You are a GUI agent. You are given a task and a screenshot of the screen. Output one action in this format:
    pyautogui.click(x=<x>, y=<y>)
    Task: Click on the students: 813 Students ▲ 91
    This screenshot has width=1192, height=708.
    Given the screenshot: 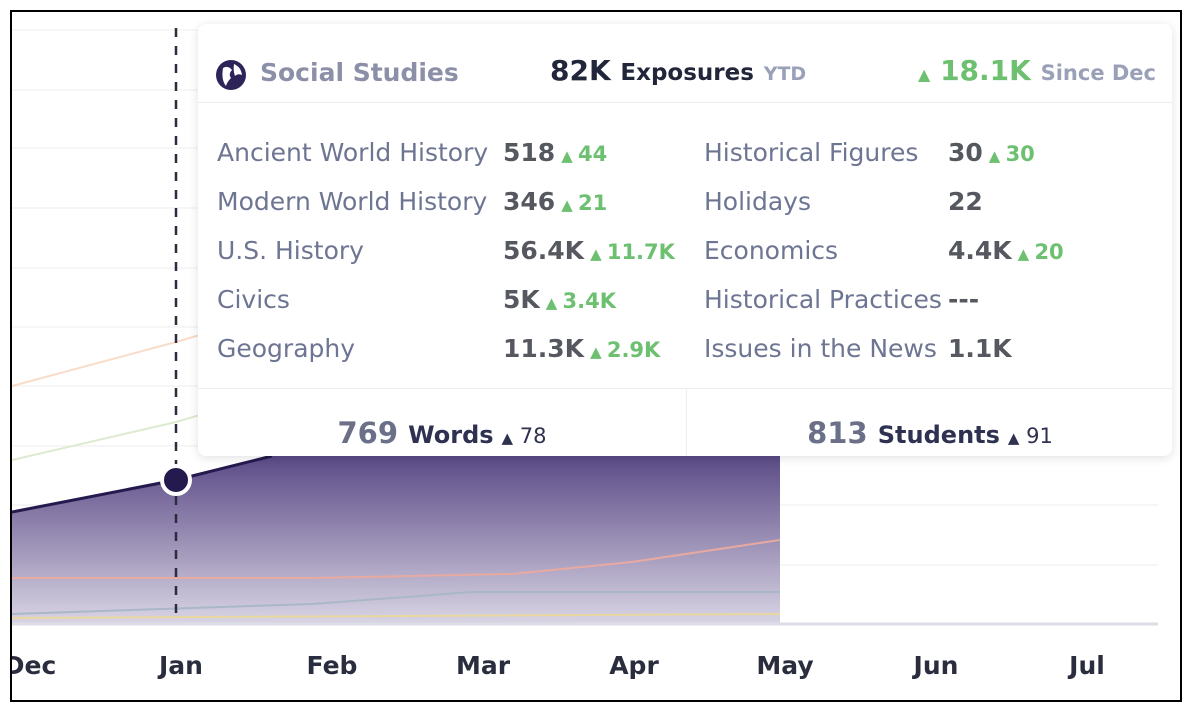 What is the action you would take?
    pyautogui.click(x=930, y=433)
    